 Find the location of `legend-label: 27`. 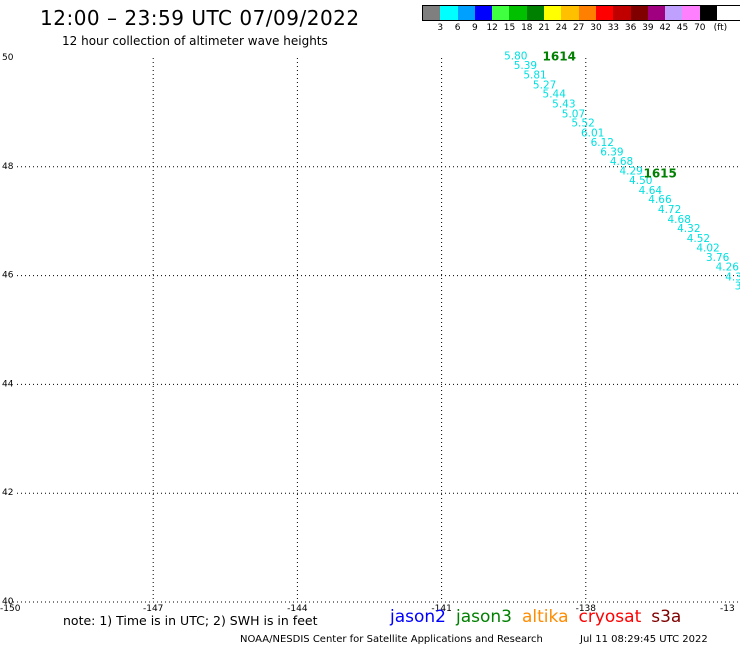

legend-label: 27 is located at coordinates (578, 28).